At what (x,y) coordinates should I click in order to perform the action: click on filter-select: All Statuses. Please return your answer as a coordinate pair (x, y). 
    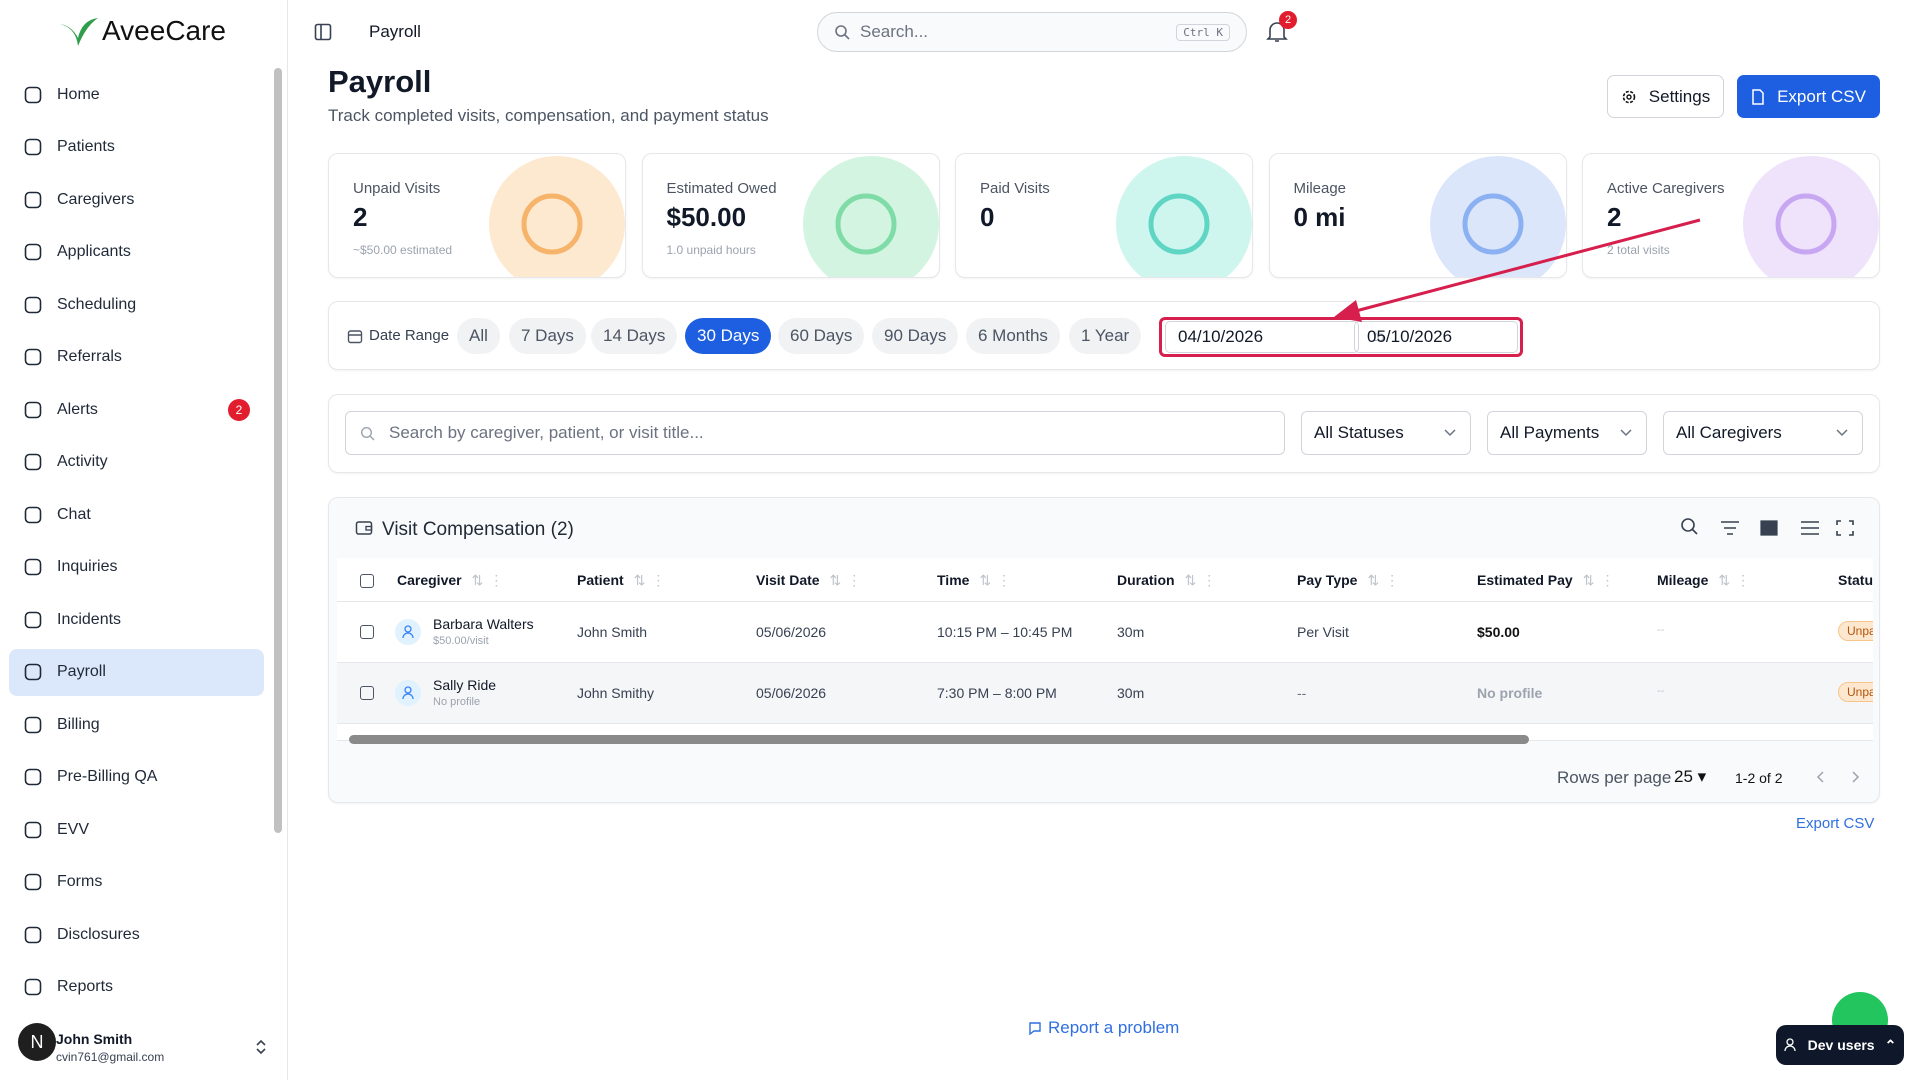
    Looking at the image, I should click on (1386, 433).